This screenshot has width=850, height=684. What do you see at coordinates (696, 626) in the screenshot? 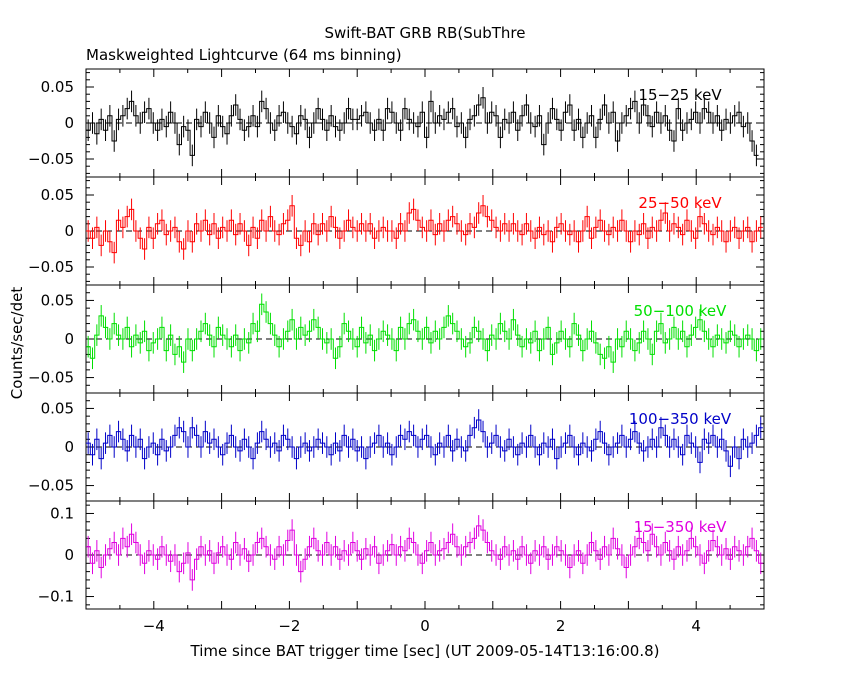
I see `x-tick-label: 4` at bounding box center [696, 626].